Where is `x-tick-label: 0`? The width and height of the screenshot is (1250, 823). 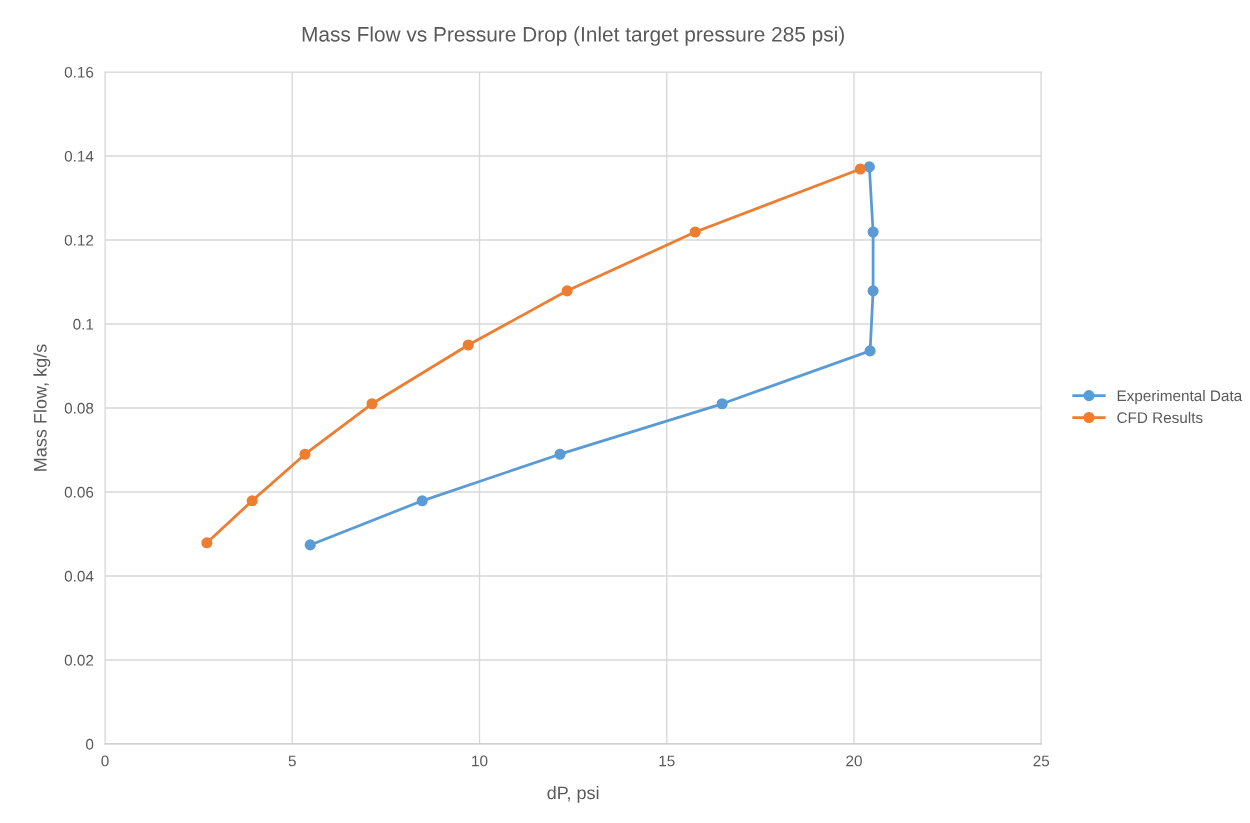 x-tick-label: 0 is located at coordinates (105, 761).